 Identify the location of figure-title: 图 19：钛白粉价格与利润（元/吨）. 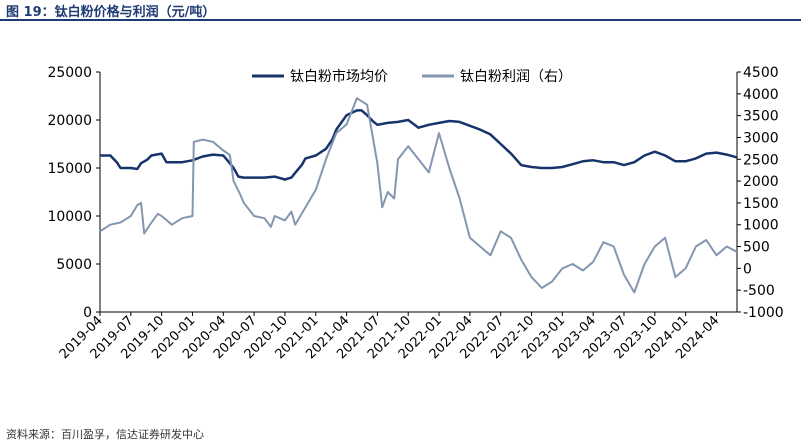
(111, 12).